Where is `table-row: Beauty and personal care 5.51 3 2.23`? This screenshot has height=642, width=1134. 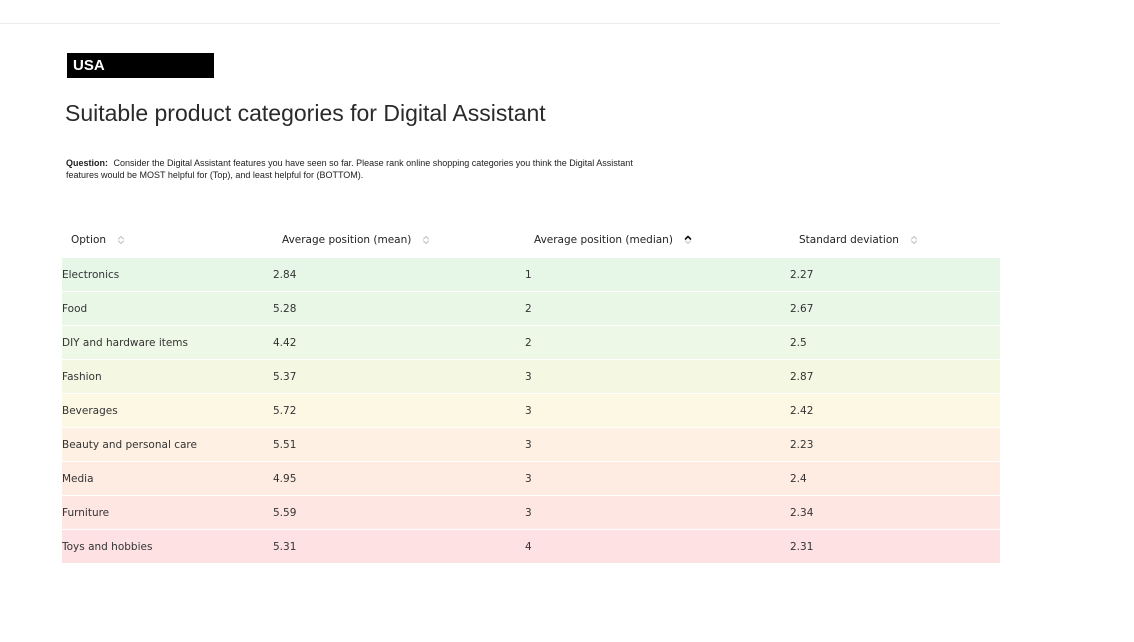
table-row: Beauty and personal care 5.51 3 2.23 is located at coordinates (531, 444).